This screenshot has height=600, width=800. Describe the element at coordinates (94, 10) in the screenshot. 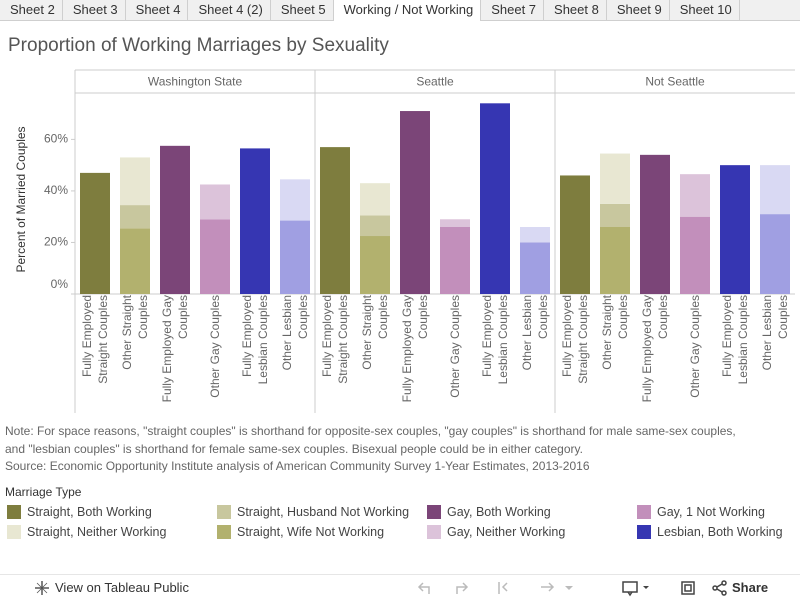

I see `sheet-tab: Sheet 3` at that location.